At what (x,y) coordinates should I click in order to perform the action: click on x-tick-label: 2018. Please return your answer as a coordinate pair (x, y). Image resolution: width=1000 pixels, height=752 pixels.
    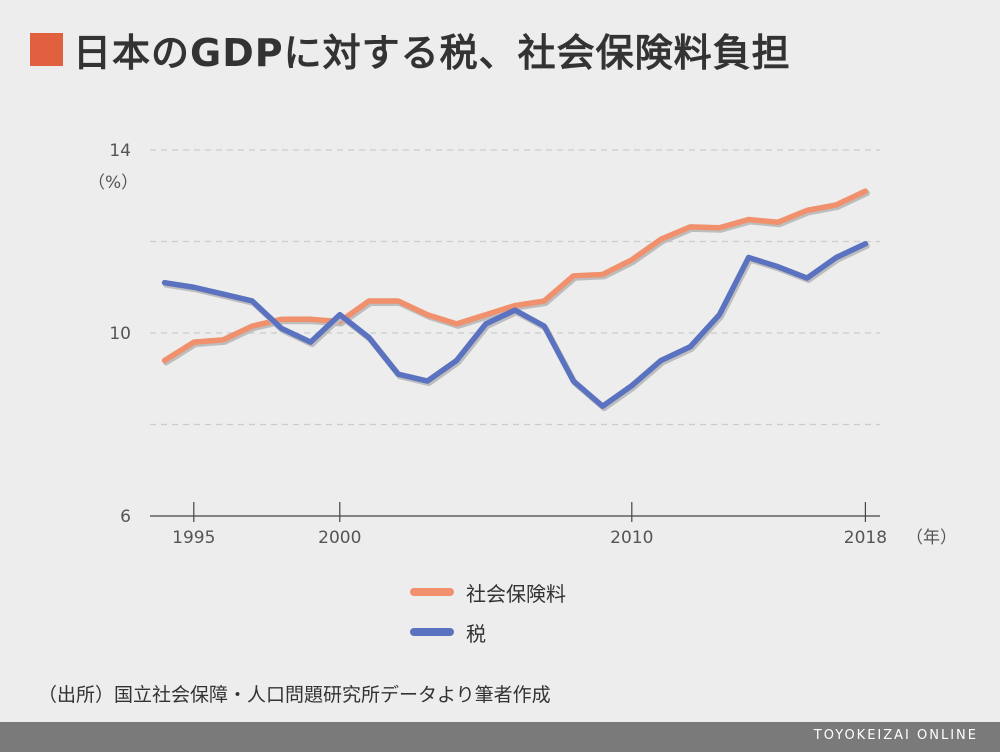
    Looking at the image, I should click on (865, 538).